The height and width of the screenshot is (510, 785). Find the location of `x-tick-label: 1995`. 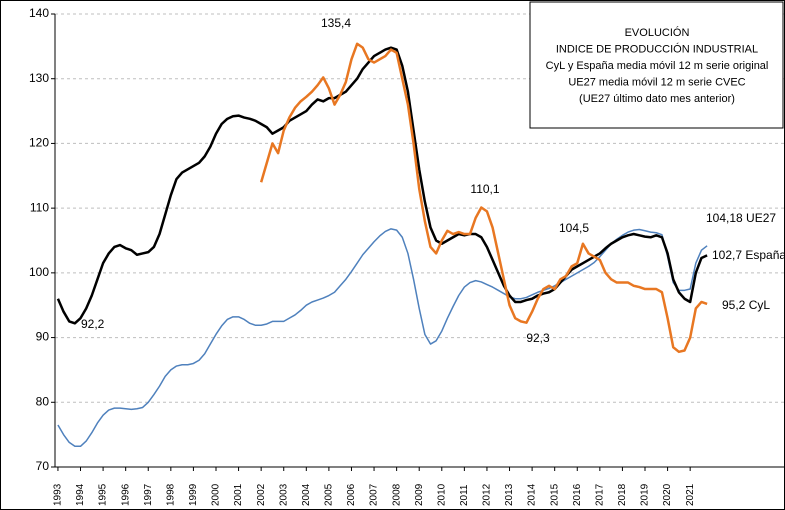

x-tick-label: 1995 is located at coordinates (103, 494).